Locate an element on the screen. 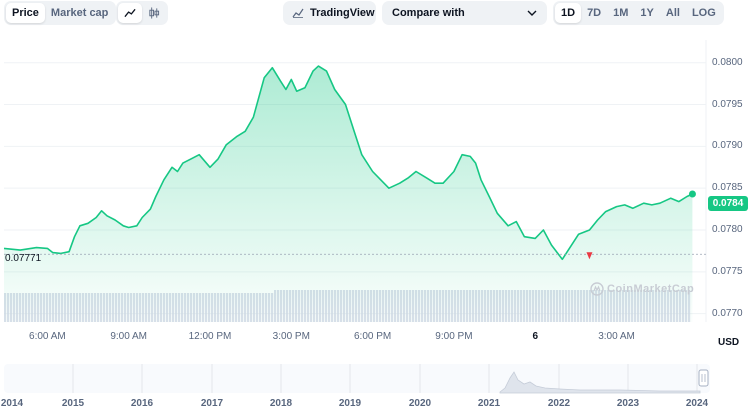  compare-dropdown: Compare with is located at coordinates (464, 13).